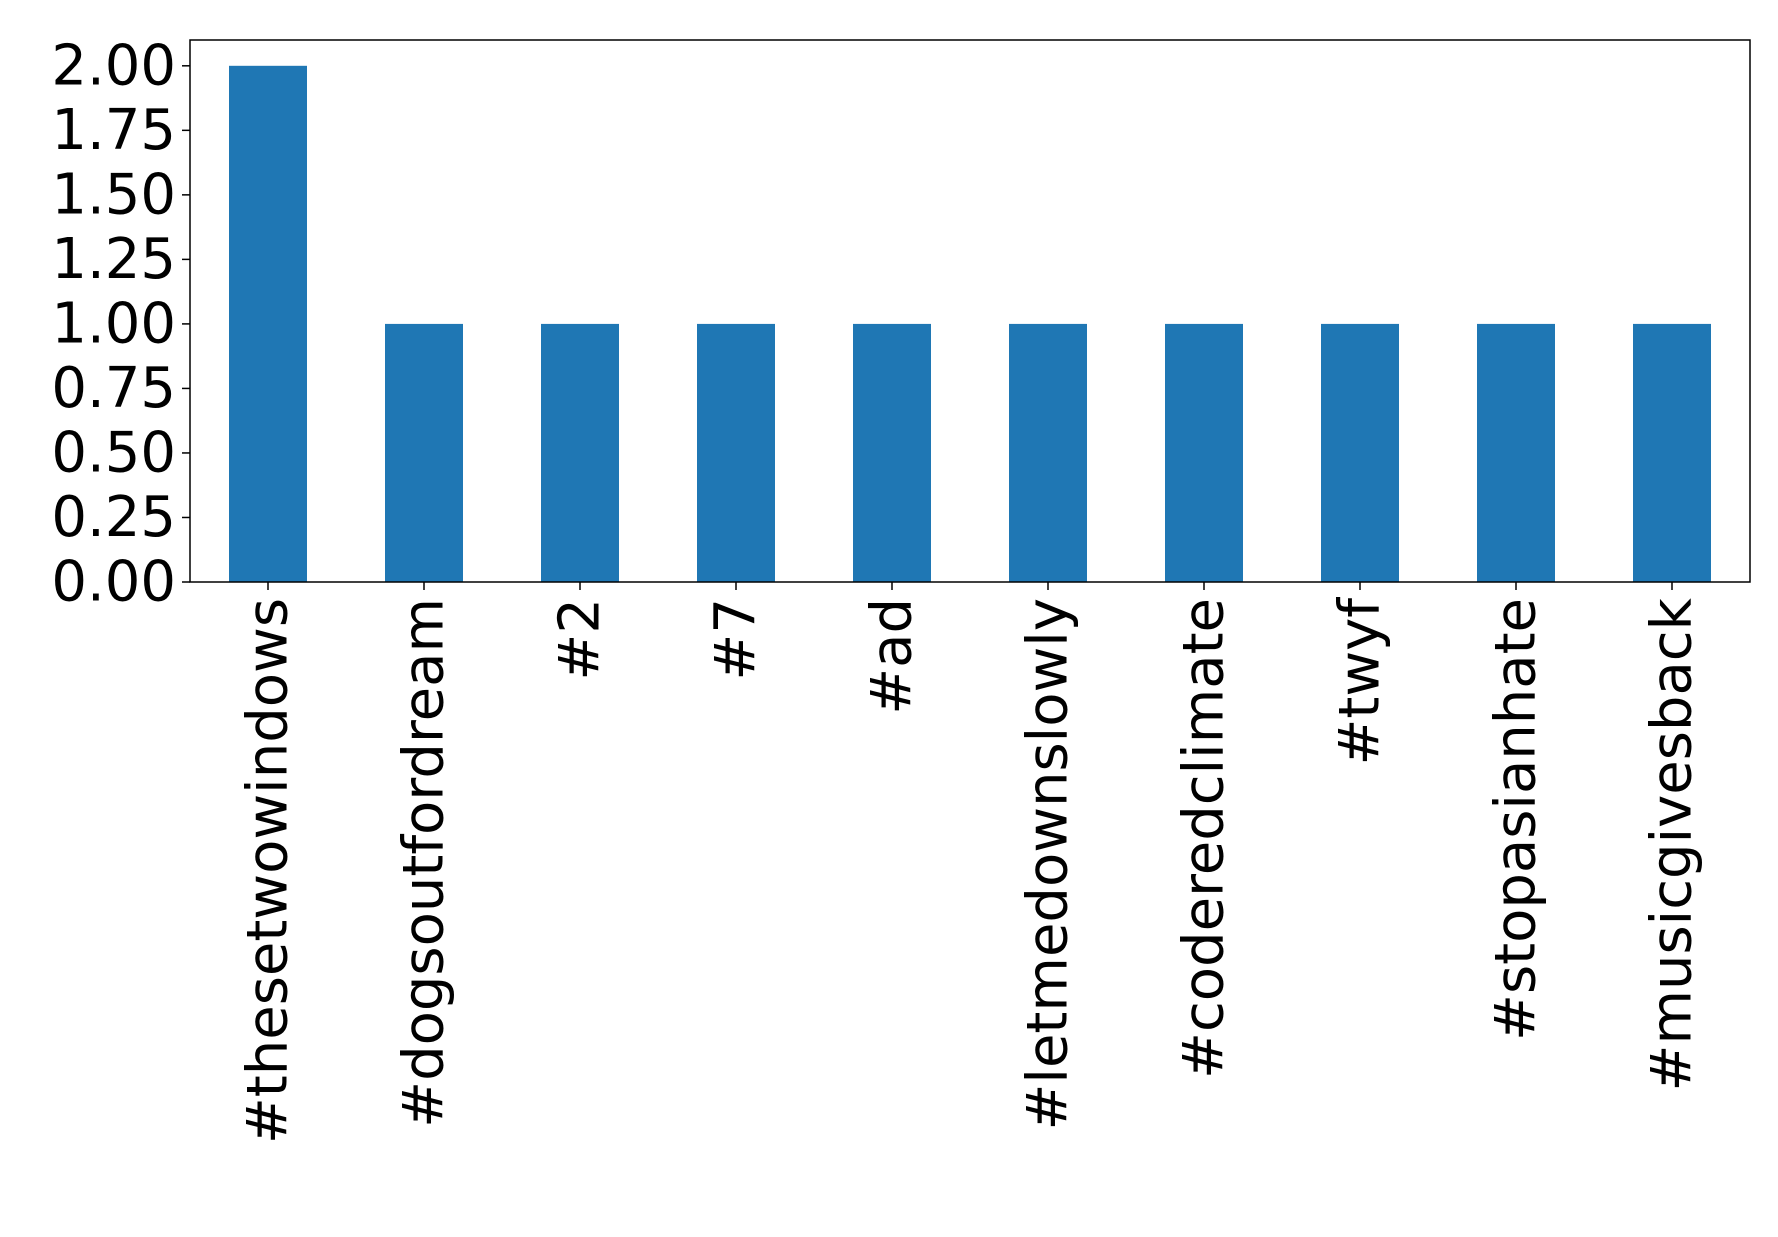 This screenshot has width=1778, height=1237. I want to click on y-tick-label: 0.75, so click(113, 388).